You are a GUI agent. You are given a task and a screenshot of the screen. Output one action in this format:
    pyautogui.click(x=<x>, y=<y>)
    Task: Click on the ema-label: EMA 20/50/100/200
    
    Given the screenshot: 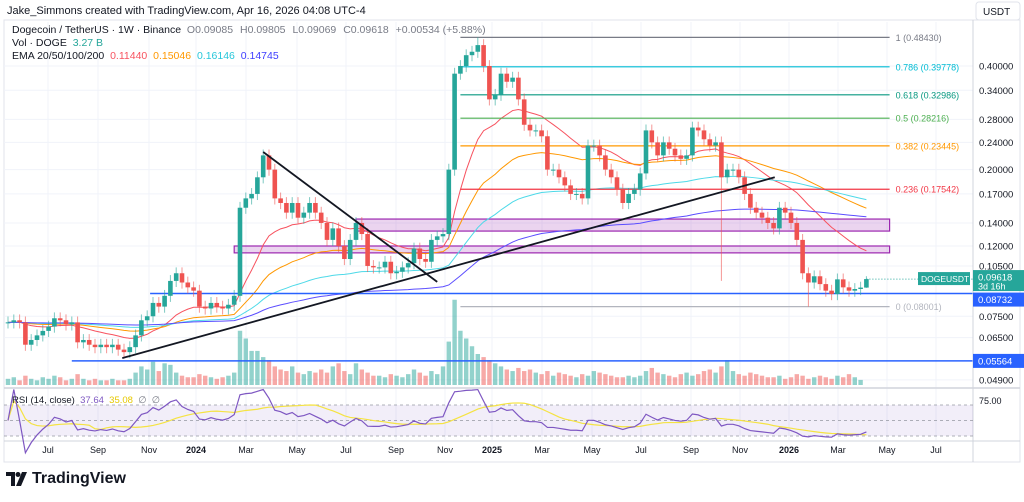 What is the action you would take?
    pyautogui.click(x=58, y=56)
    